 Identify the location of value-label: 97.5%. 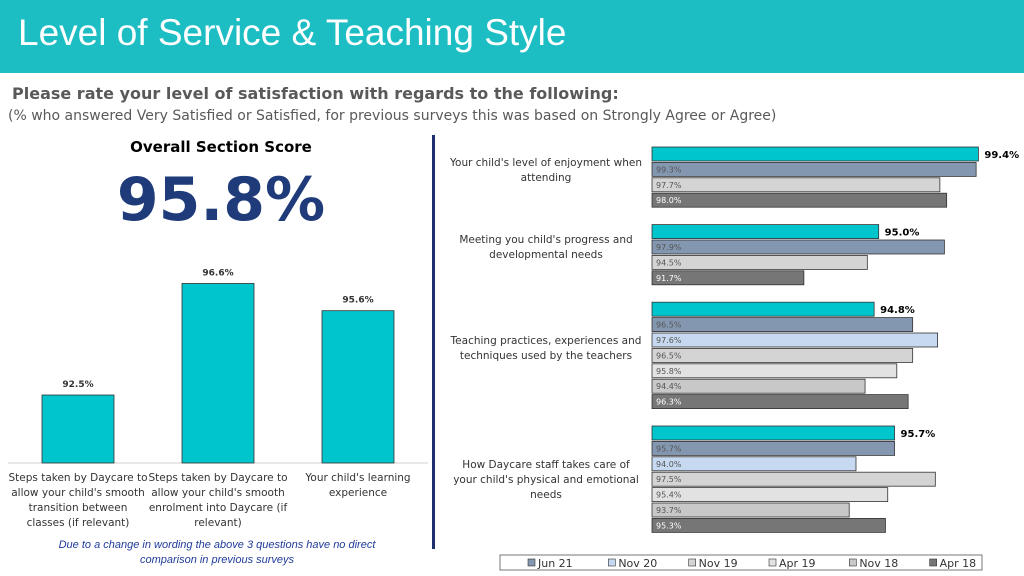
(669, 479).